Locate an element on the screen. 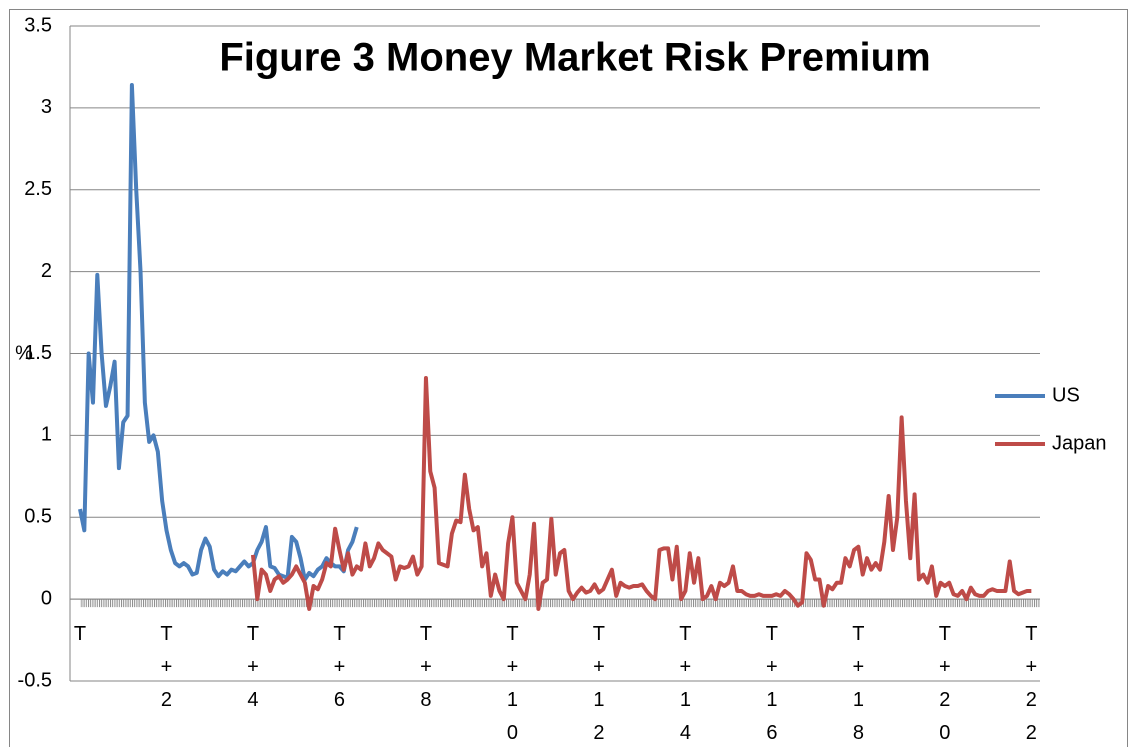  x-tick-label: T +6 is located at coordinates (339, 667).